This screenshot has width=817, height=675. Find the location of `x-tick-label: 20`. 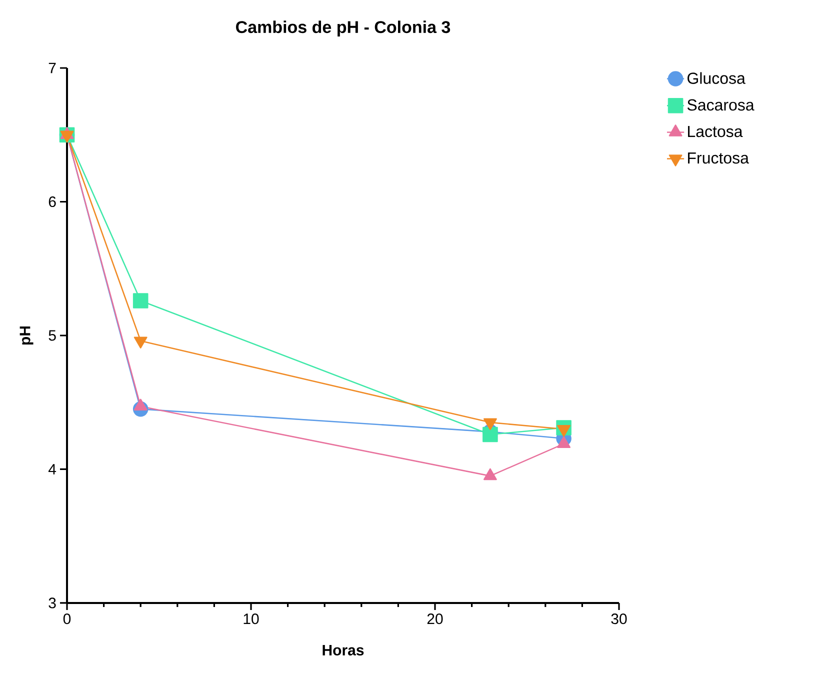

x-tick-label: 20 is located at coordinates (435, 619).